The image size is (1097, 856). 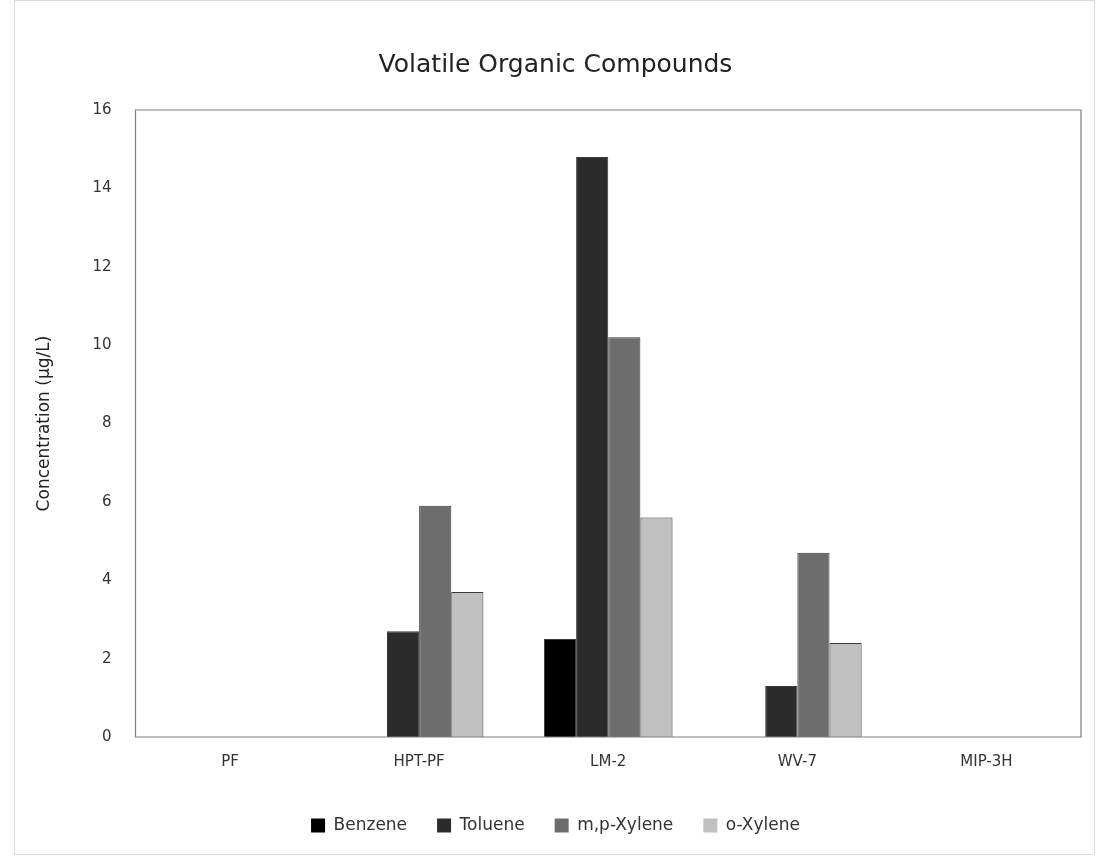 I want to click on legend-label: m,p-Xylene, so click(x=625, y=823).